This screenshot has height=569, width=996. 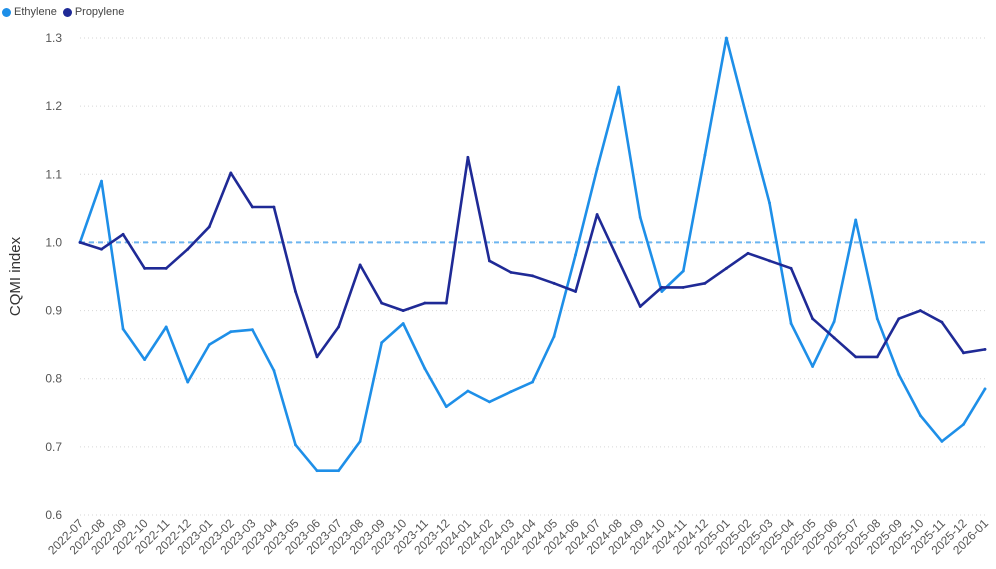 What do you see at coordinates (53, 242) in the screenshot?
I see `y-tick-label: 1.0` at bounding box center [53, 242].